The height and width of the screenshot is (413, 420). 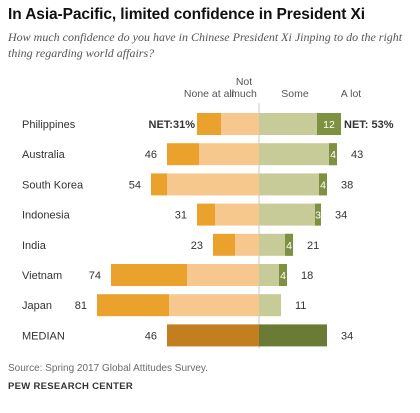 I want to click on label-median-negative: 46, so click(x=151, y=336).